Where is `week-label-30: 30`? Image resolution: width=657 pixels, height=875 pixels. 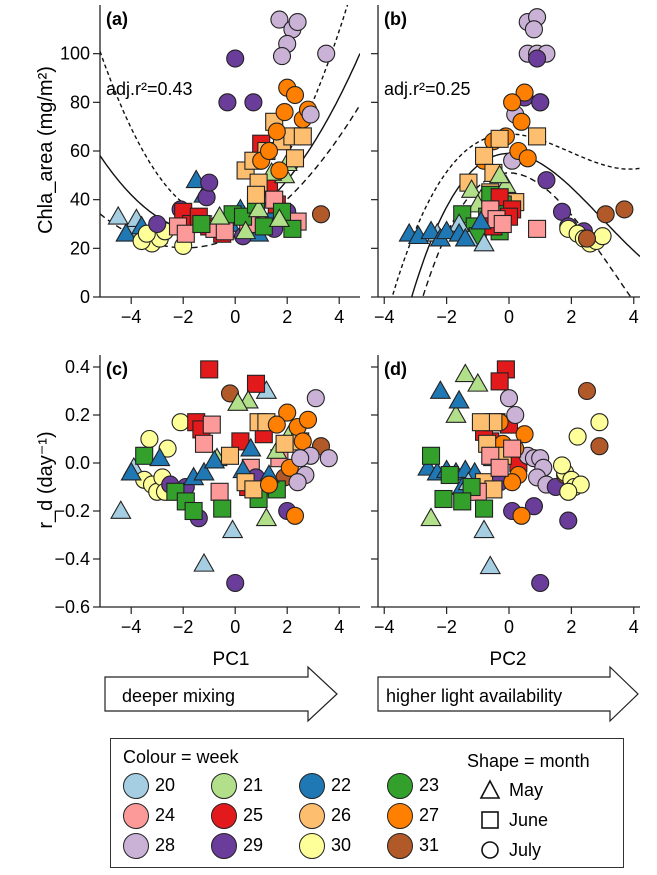
week-label-30: 30 is located at coordinates (341, 845).